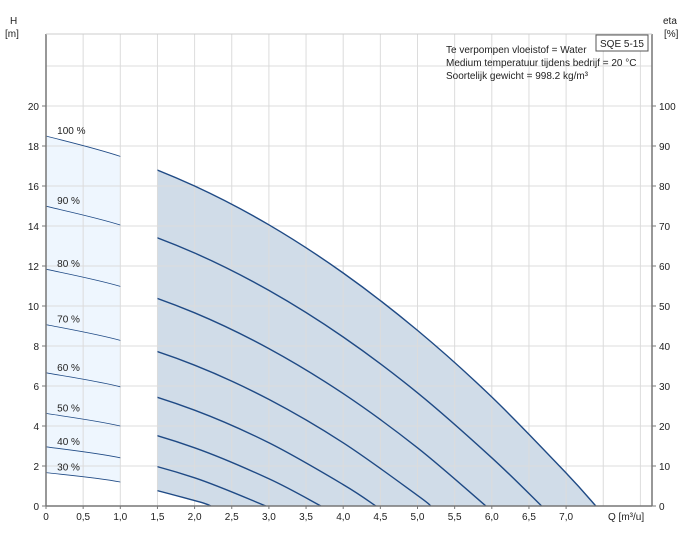 The image size is (694, 542). What do you see at coordinates (68, 264) in the screenshot?
I see `series-label: 80 %` at bounding box center [68, 264].